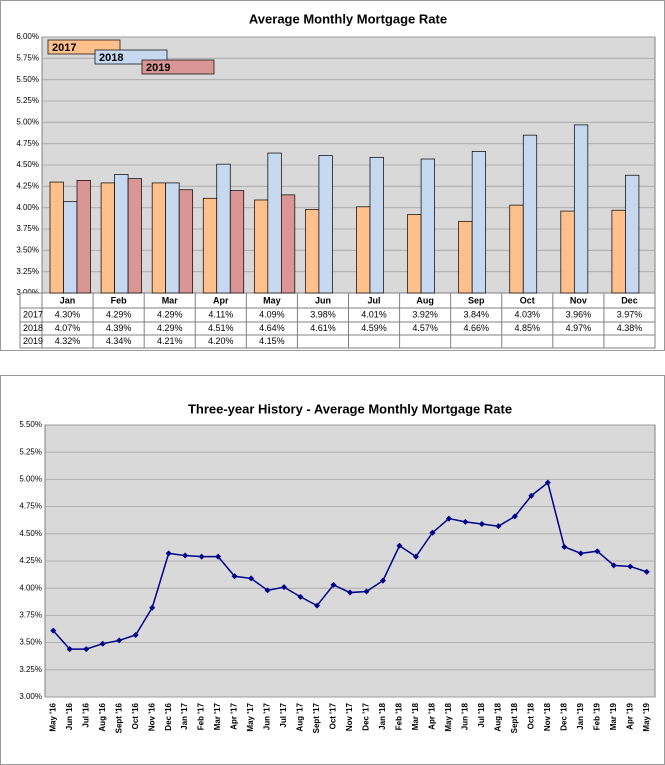 This screenshot has height=765, width=665. What do you see at coordinates (30, 587) in the screenshot?
I see `y-tick-label: 4.00%` at bounding box center [30, 587].